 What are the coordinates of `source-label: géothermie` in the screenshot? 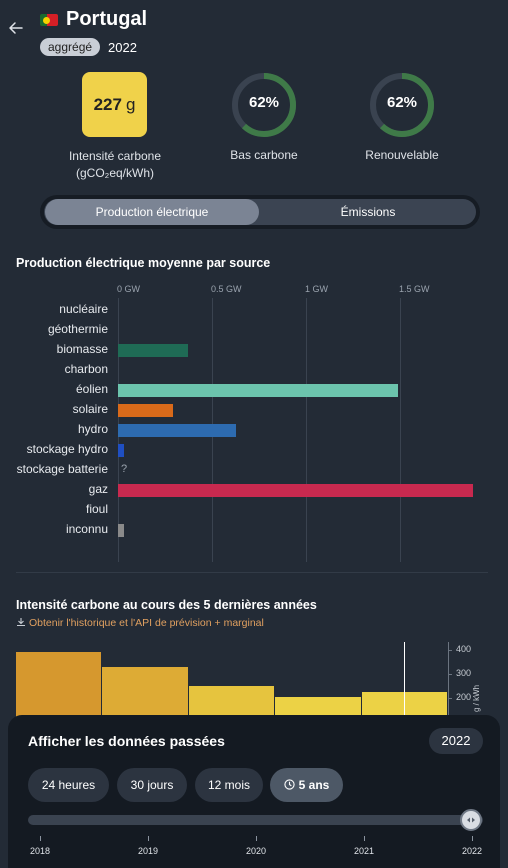 It's located at (77, 329).